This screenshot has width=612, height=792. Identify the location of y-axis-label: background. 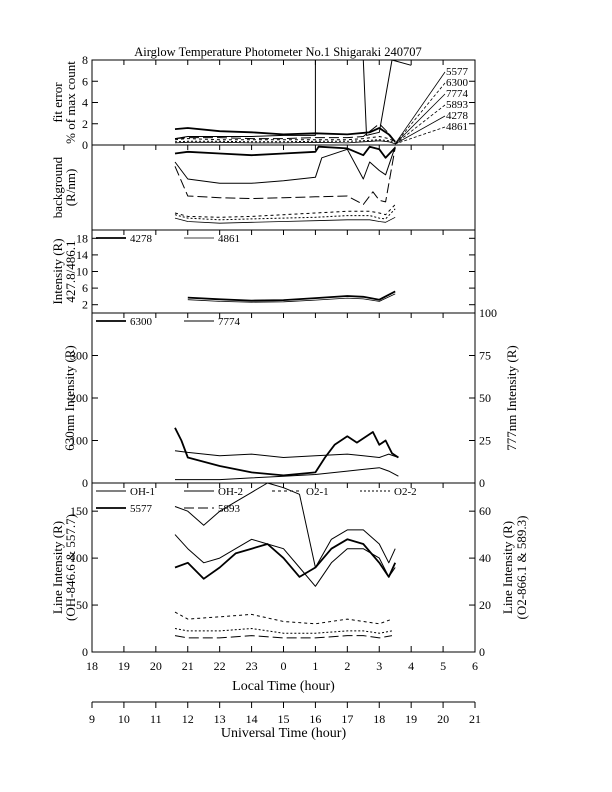
(57, 187).